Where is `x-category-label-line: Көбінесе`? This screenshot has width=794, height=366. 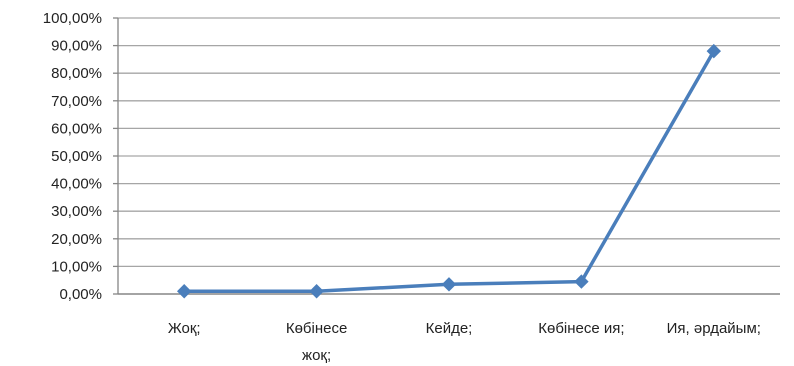 x-category-label-line: Көбінесе is located at coordinates (316, 328).